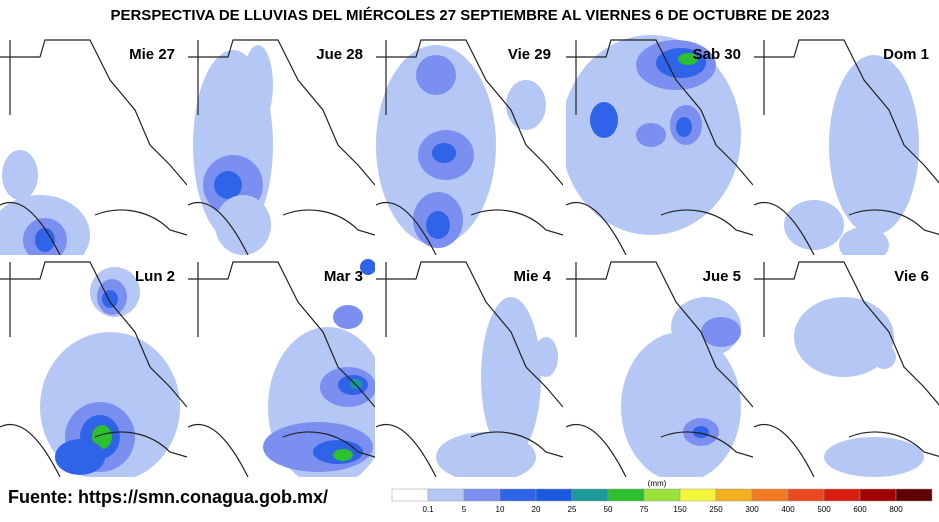 The image size is (939, 522). I want to click on legend-label: 600, so click(860, 509).